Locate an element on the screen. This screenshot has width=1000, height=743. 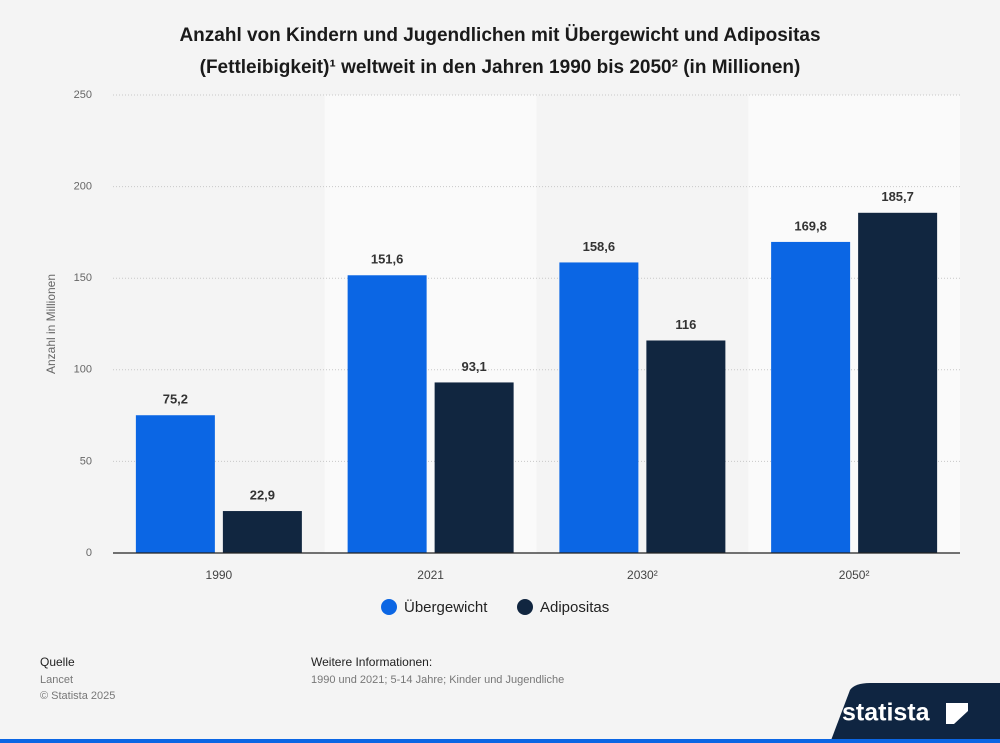
x-tick-label: 2021 is located at coordinates (430, 575).